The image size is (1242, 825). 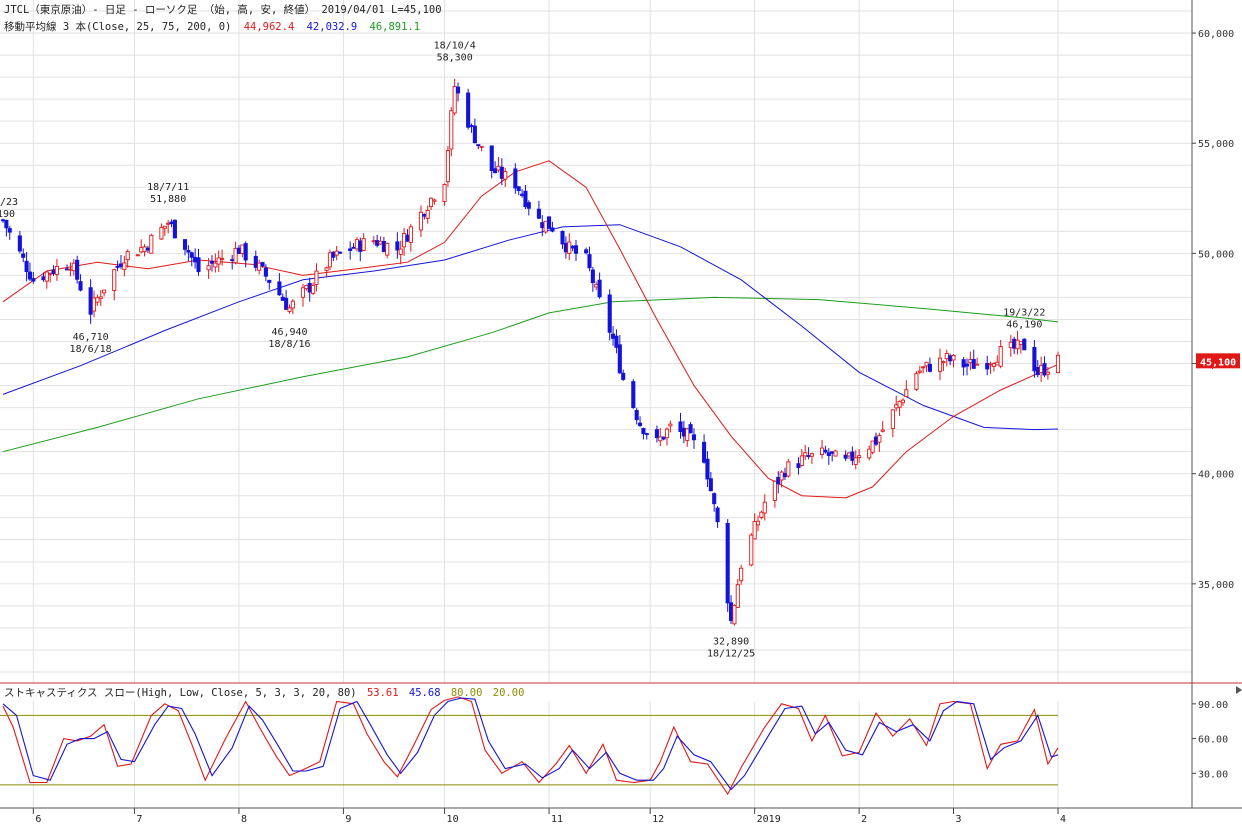 I want to click on stoch-lower-level: 20.00, so click(x=509, y=693).